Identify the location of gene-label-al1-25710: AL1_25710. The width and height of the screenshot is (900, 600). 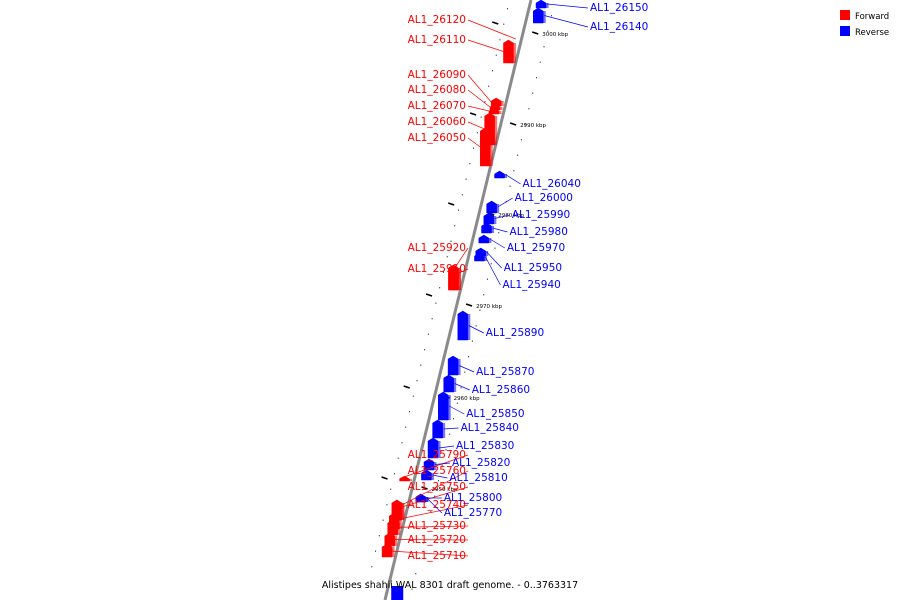
(437, 556).